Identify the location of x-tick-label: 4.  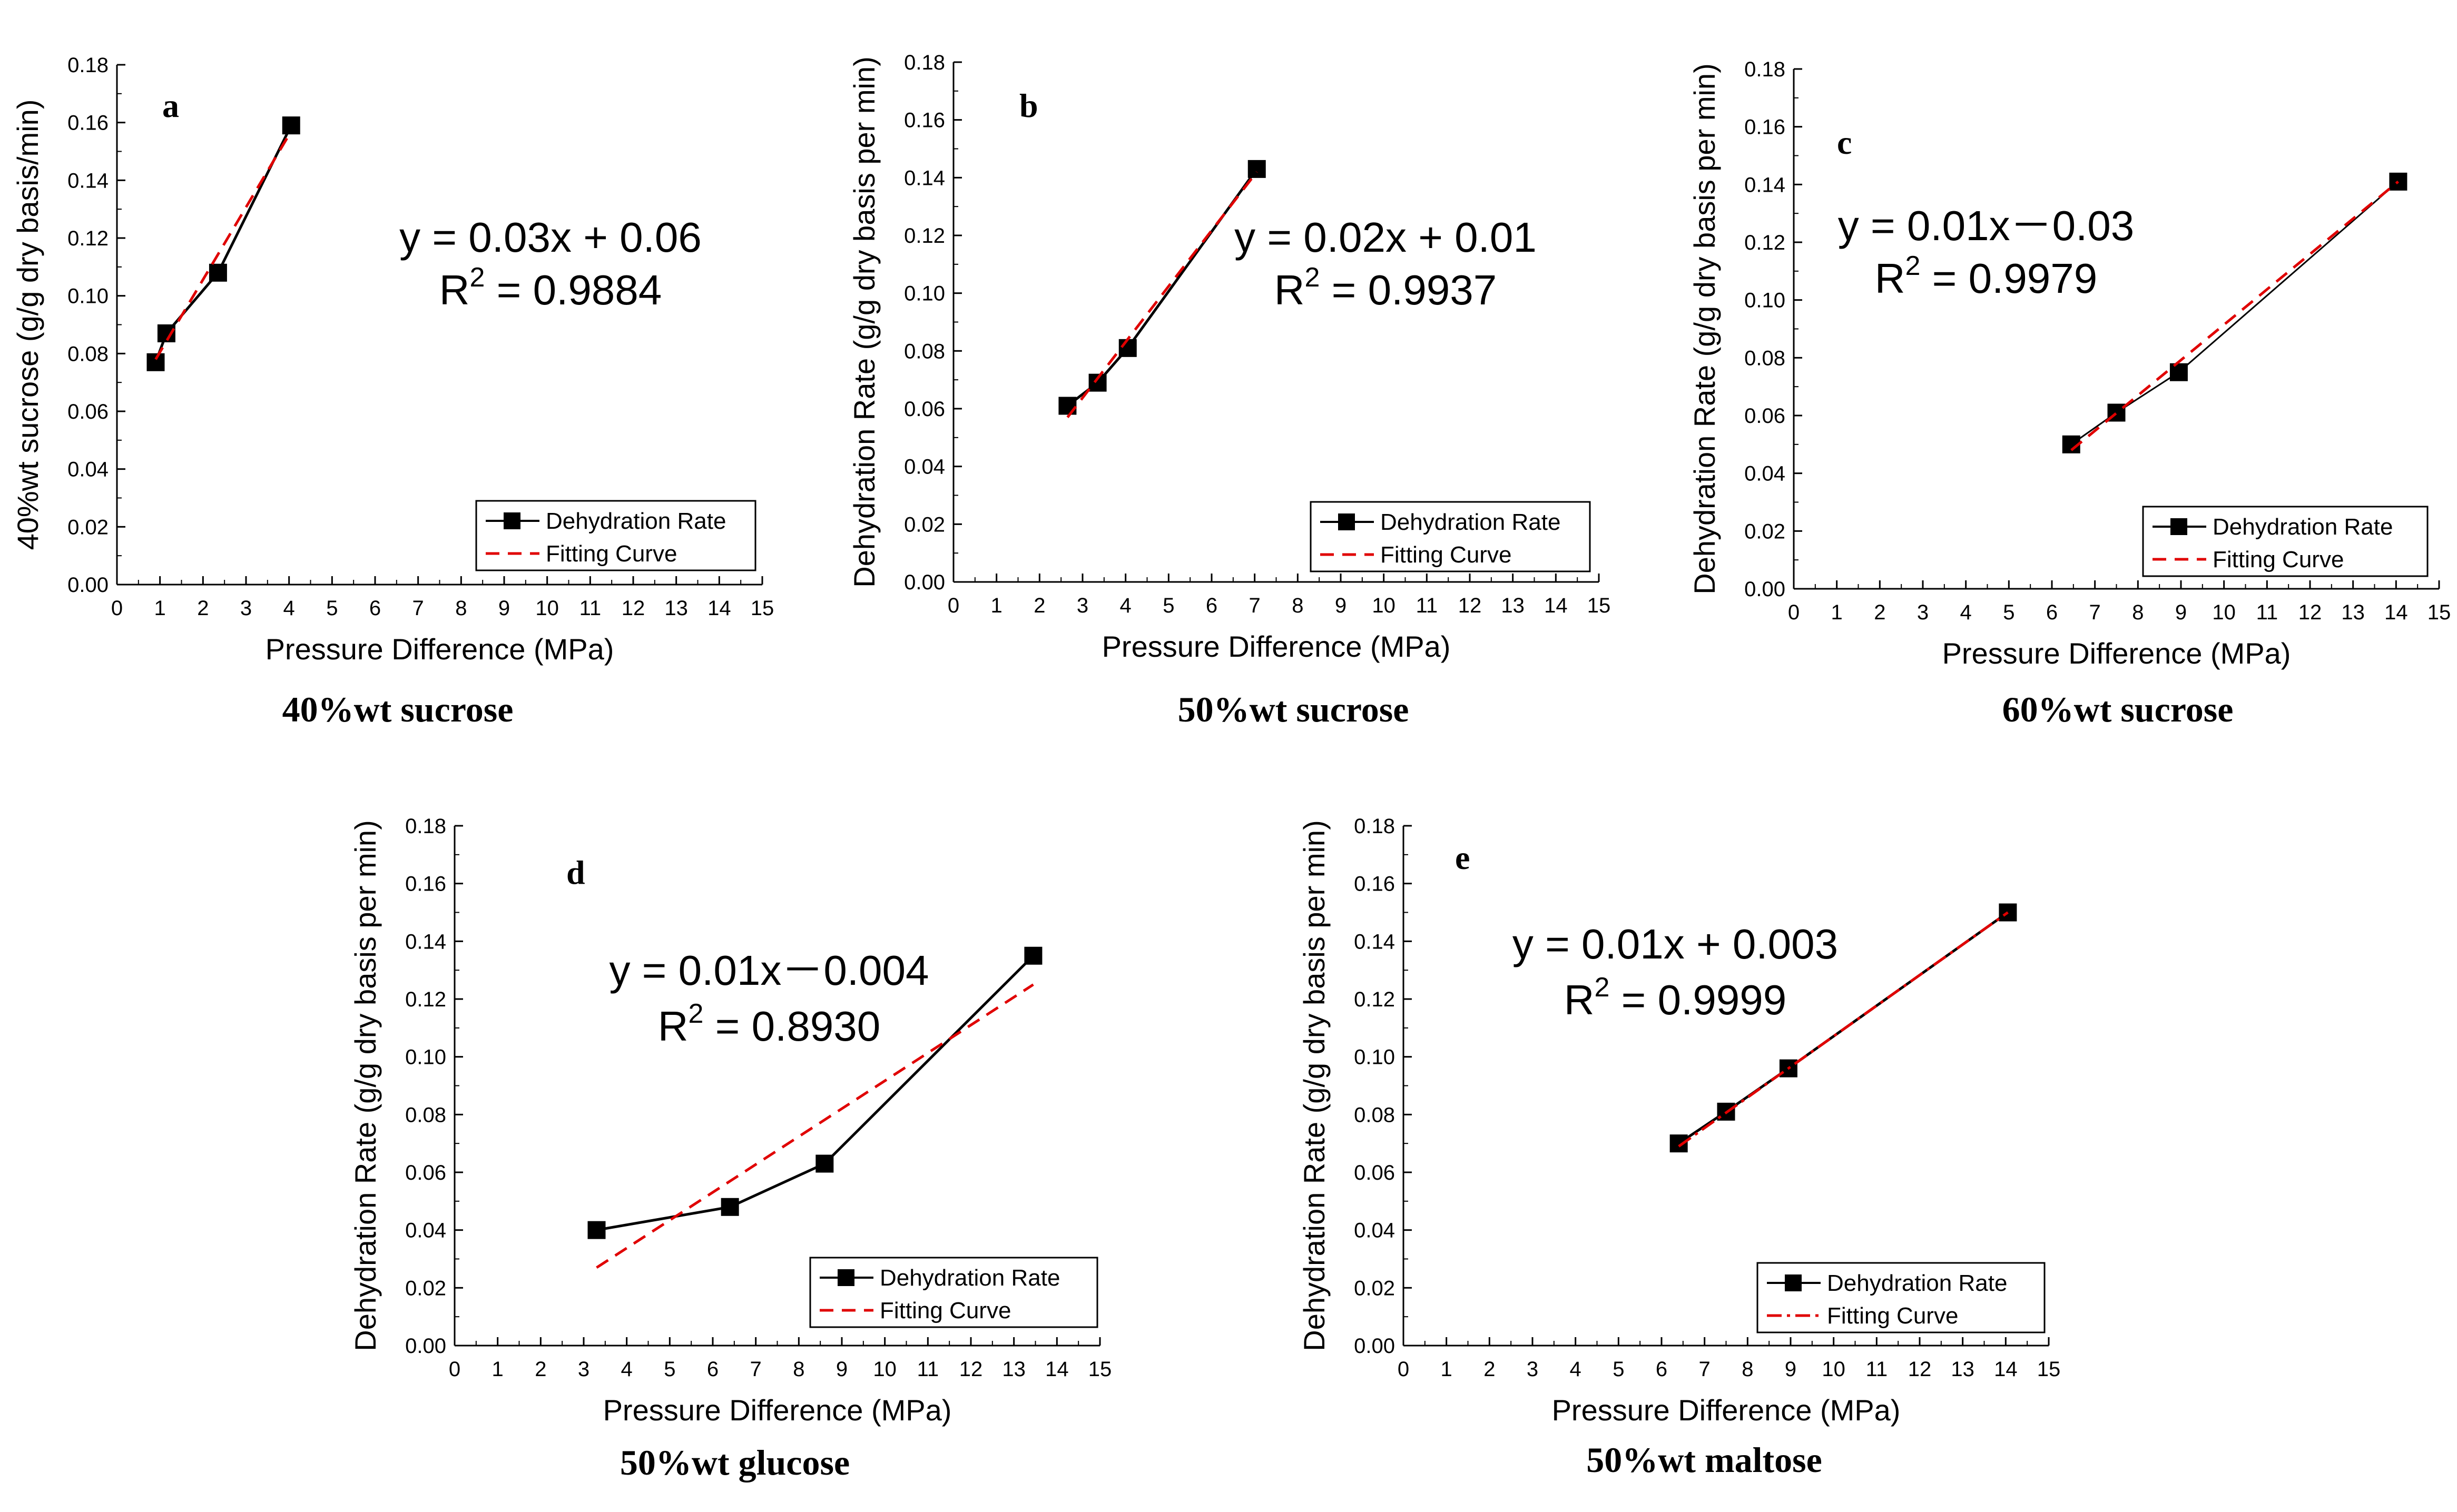
(1126, 605).